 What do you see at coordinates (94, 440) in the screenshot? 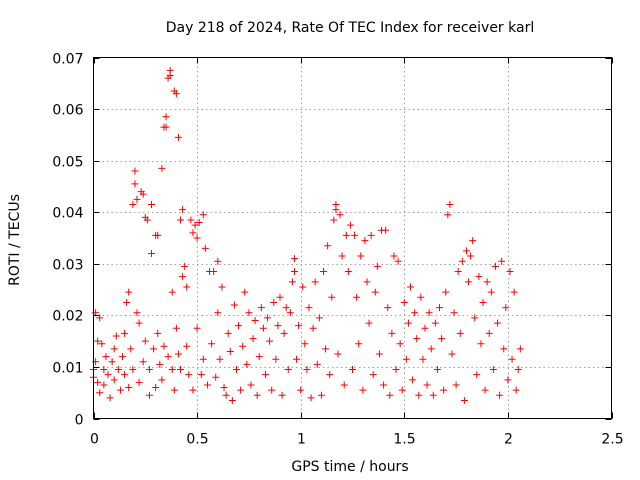
I see `x-tick-label: 0` at bounding box center [94, 440].